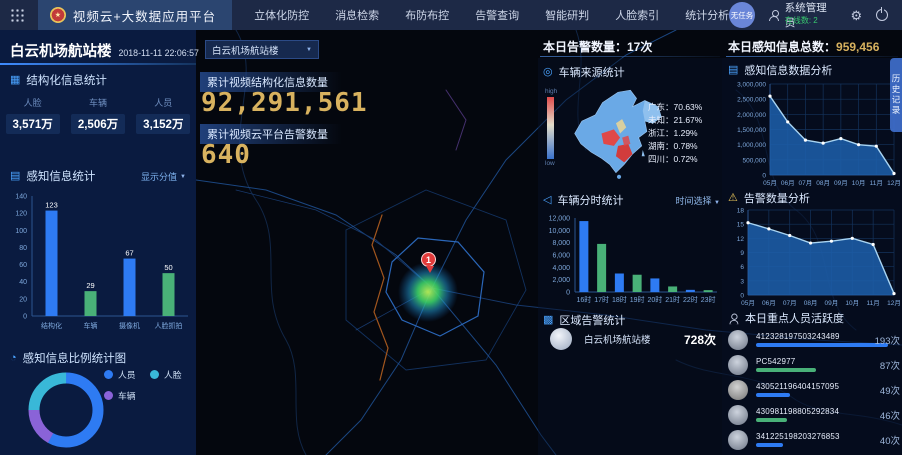  Describe the element at coordinates (158, 53) in the screenshot. I see `datetime: 2018-11-11 22:06:57` at that location.